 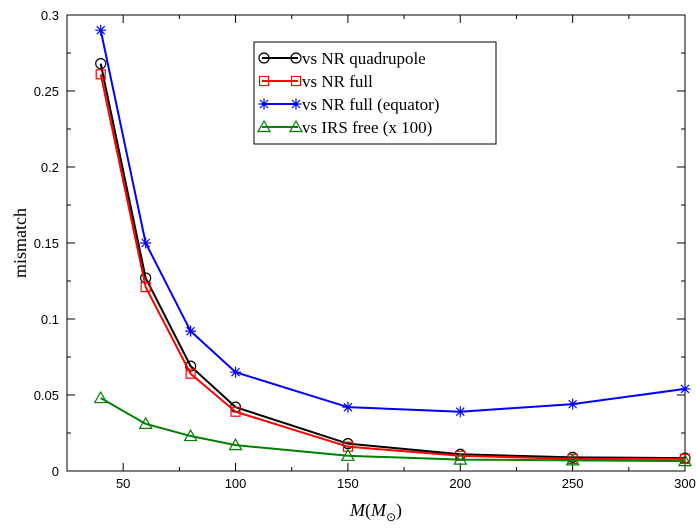 I want to click on legend-label: vs NR full (equator), so click(x=370, y=104).